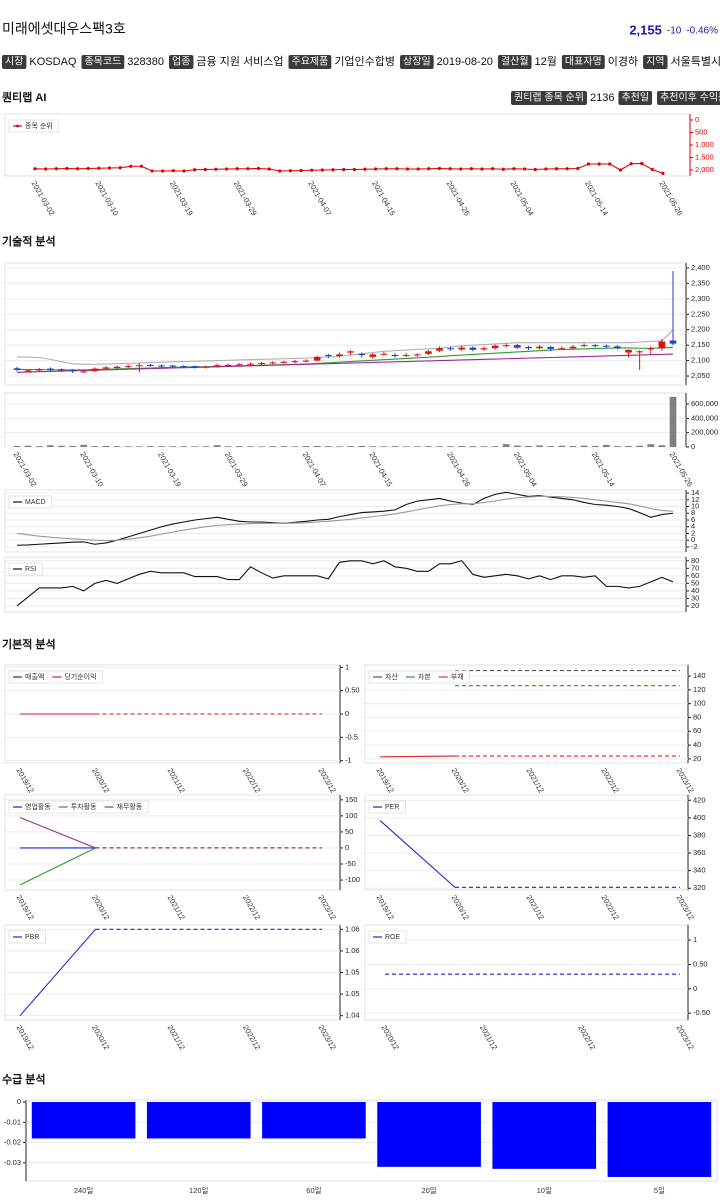 The height and width of the screenshot is (1201, 720). I want to click on y-tick-label: 1, so click(695, 939).